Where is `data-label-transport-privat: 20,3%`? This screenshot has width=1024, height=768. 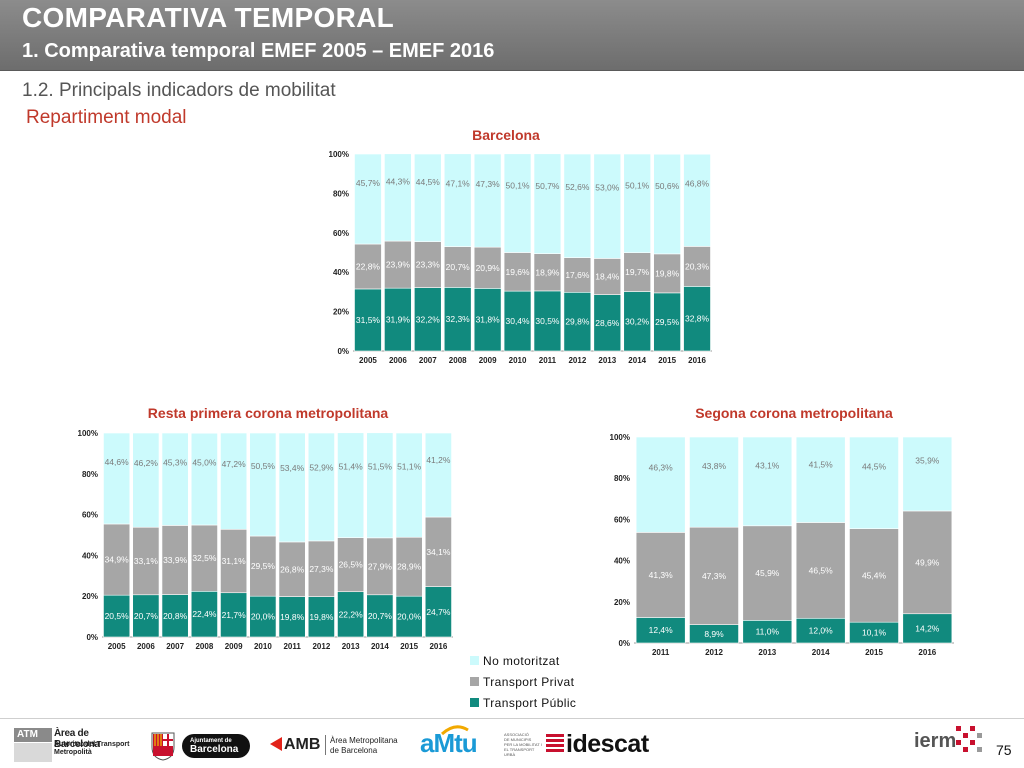
data-label-transport-privat: 20,3% is located at coordinates (697, 266).